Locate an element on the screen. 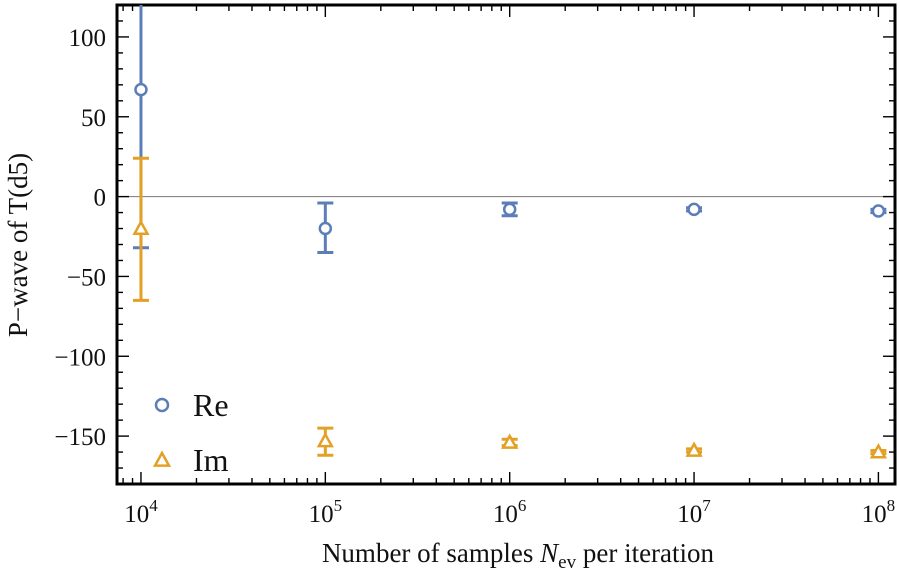 Image resolution: width=900 pixels, height=572 pixels. x-tick-label: 10⁵ is located at coordinates (326, 512).